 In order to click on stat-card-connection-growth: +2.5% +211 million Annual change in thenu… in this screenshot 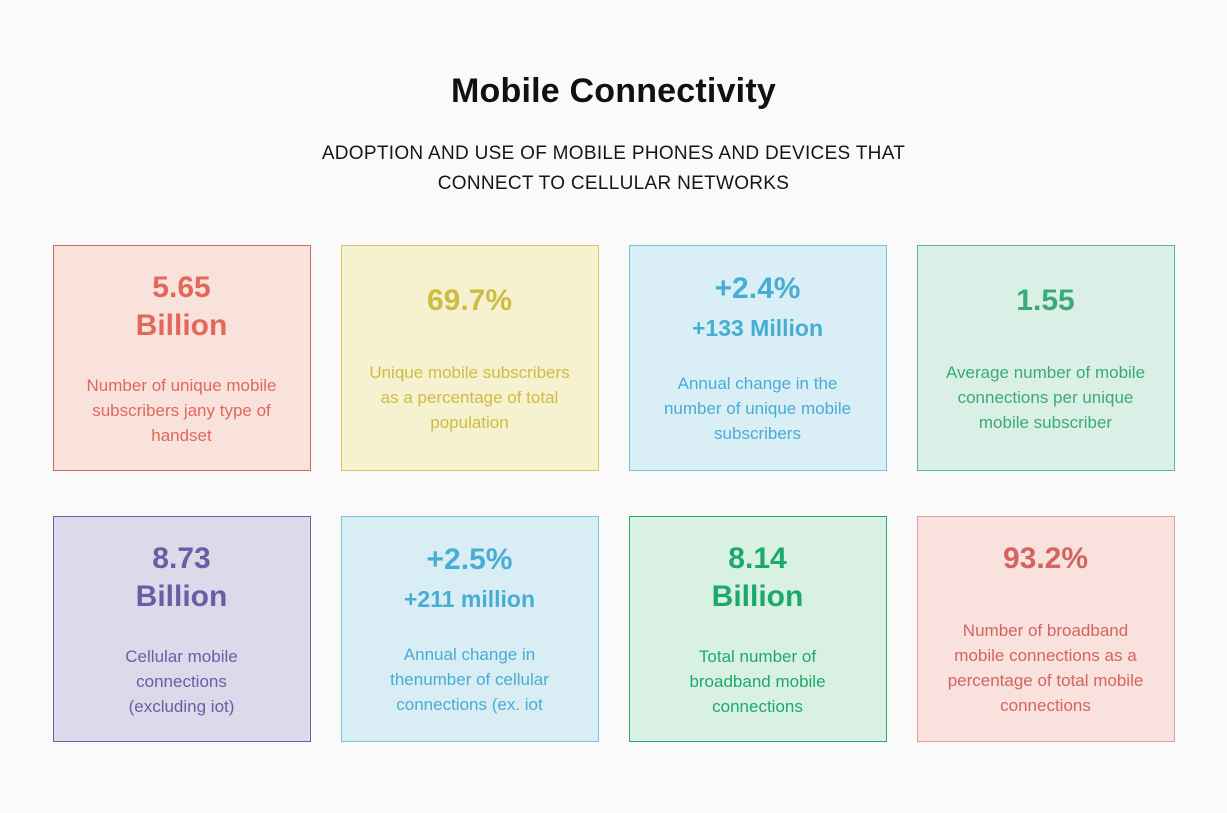, I will do `click(469, 629)`.